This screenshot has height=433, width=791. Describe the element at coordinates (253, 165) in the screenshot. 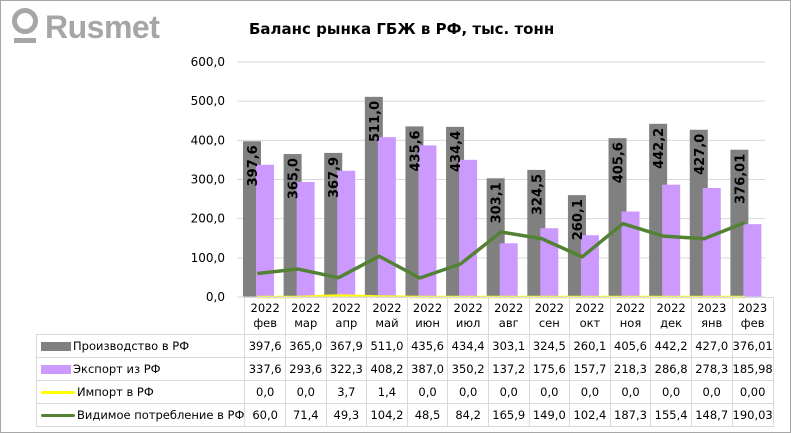

I see `production-data-label: 397,6` at that location.